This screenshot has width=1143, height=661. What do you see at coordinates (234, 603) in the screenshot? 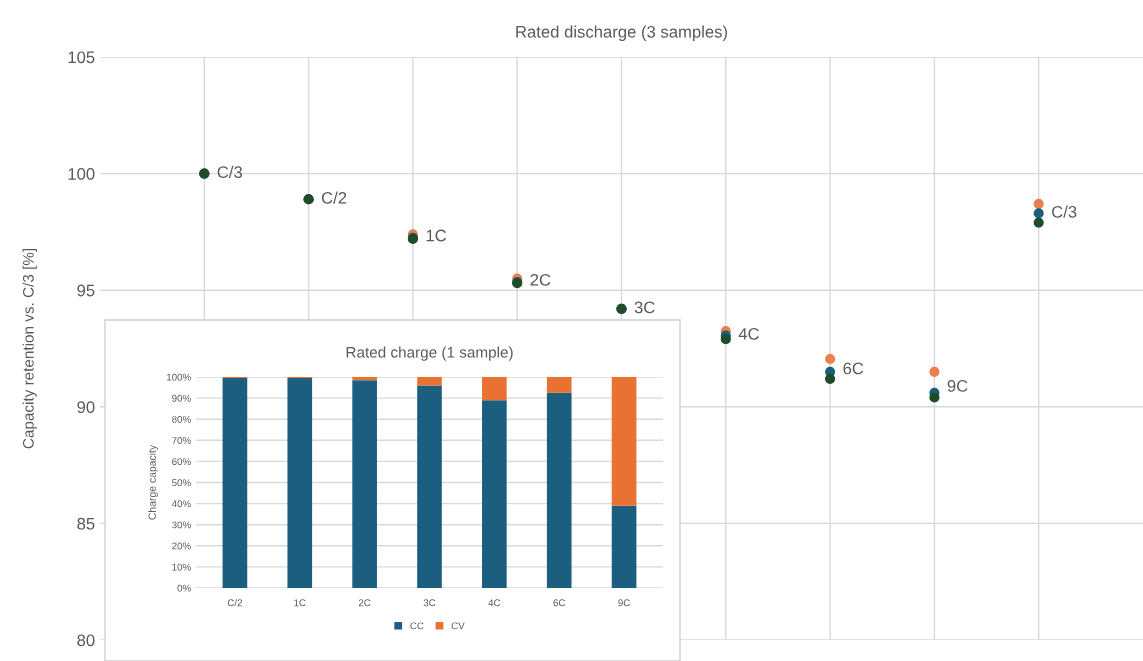
I see `x-tick-label: C/2` at bounding box center [234, 603].